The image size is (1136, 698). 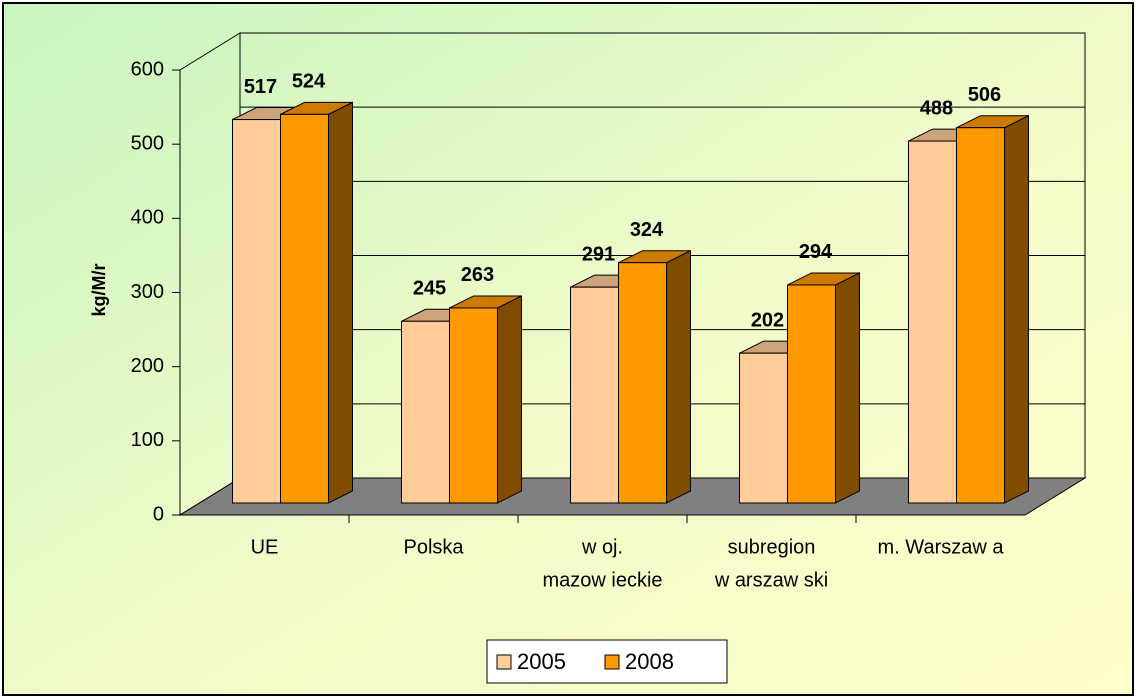 What do you see at coordinates (147, 218) in the screenshot?
I see `y-tick-label: 400` at bounding box center [147, 218].